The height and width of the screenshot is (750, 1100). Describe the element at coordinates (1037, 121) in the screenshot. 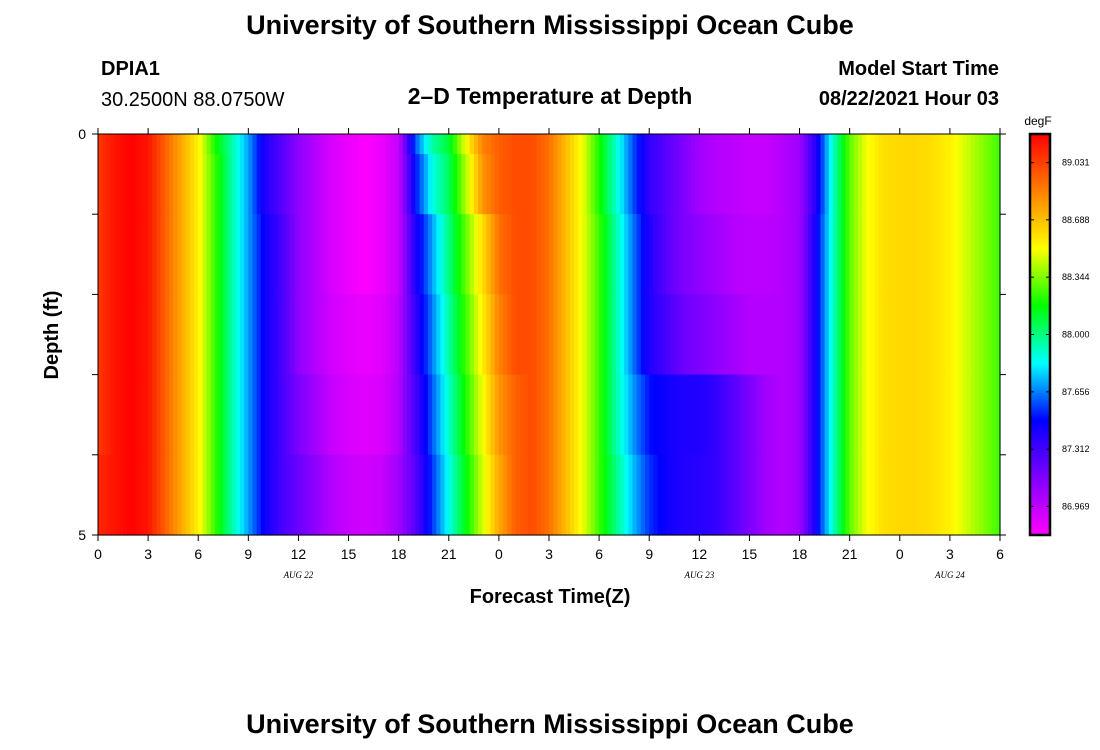

I see `colorbar-unit: degF` at that location.